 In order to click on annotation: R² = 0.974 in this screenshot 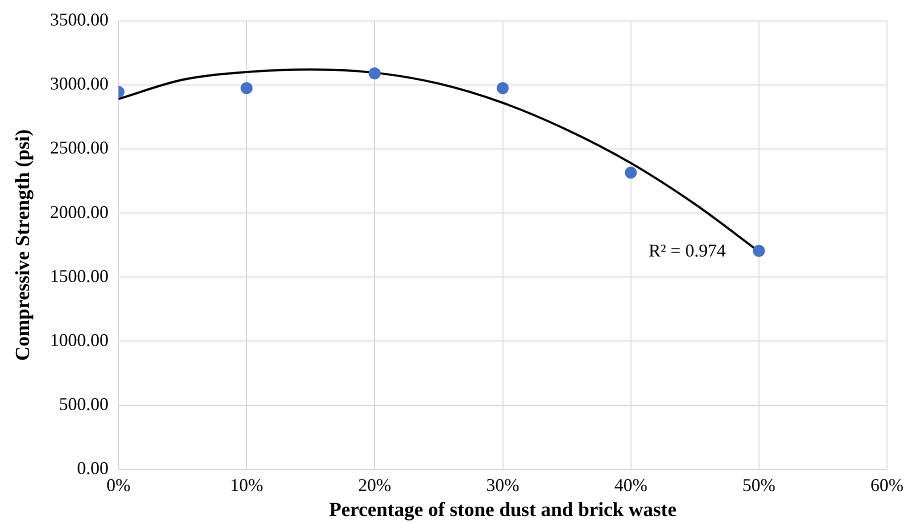, I will do `click(687, 250)`.